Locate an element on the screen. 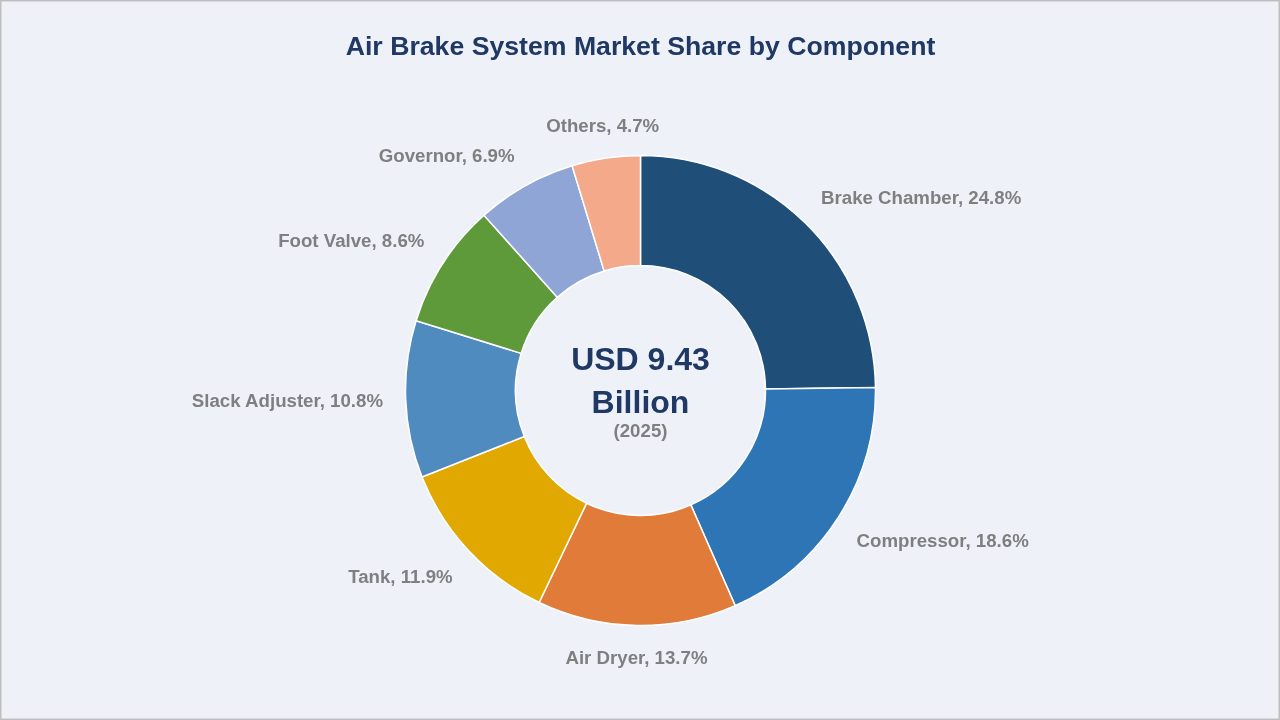 This screenshot has height=720, width=1280. slice-label: Brake Chamber, 24.8% is located at coordinates (921, 197).